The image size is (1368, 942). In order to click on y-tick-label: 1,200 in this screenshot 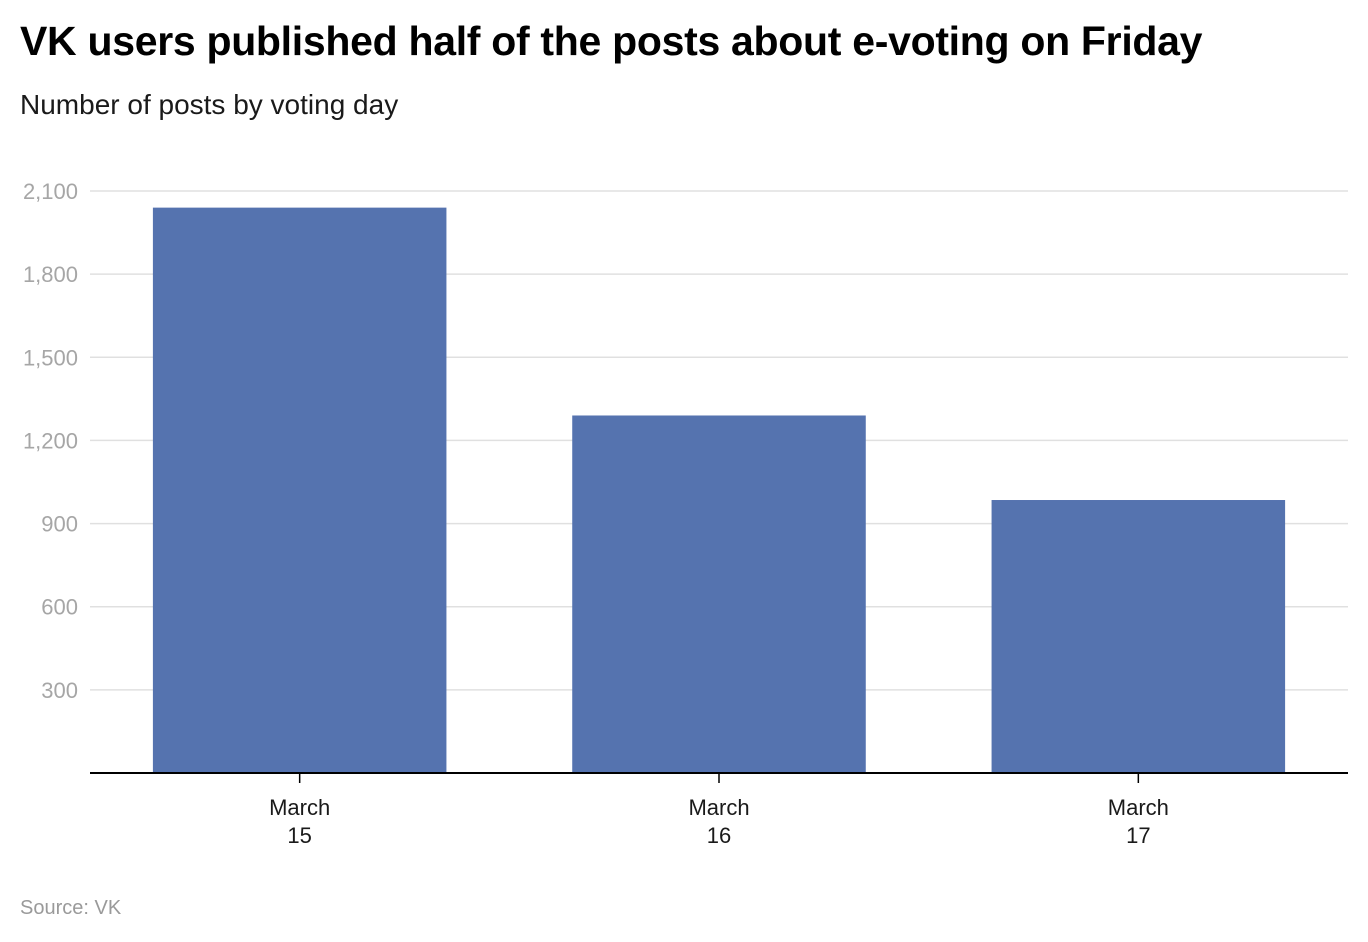, I will do `click(50, 440)`.